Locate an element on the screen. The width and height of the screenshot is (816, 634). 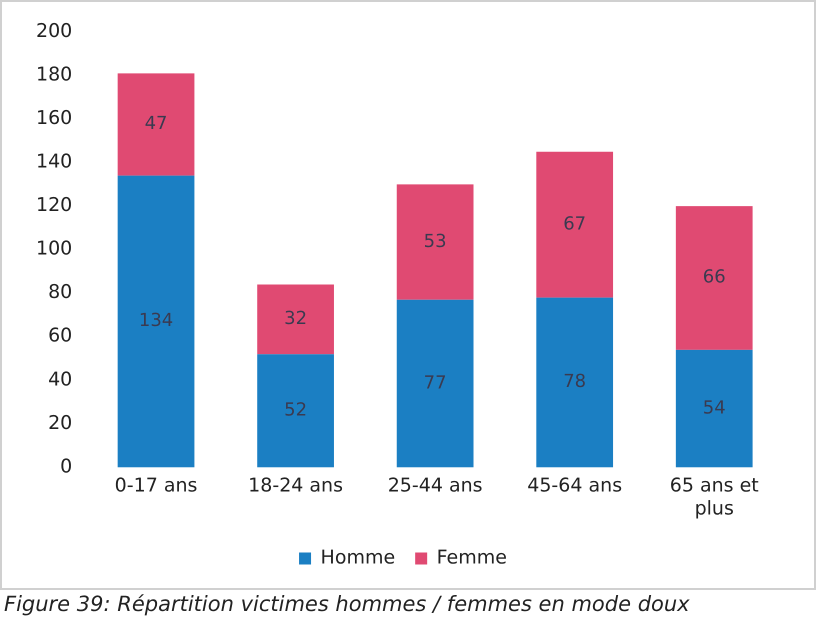
data-label: 32 is located at coordinates (296, 319).